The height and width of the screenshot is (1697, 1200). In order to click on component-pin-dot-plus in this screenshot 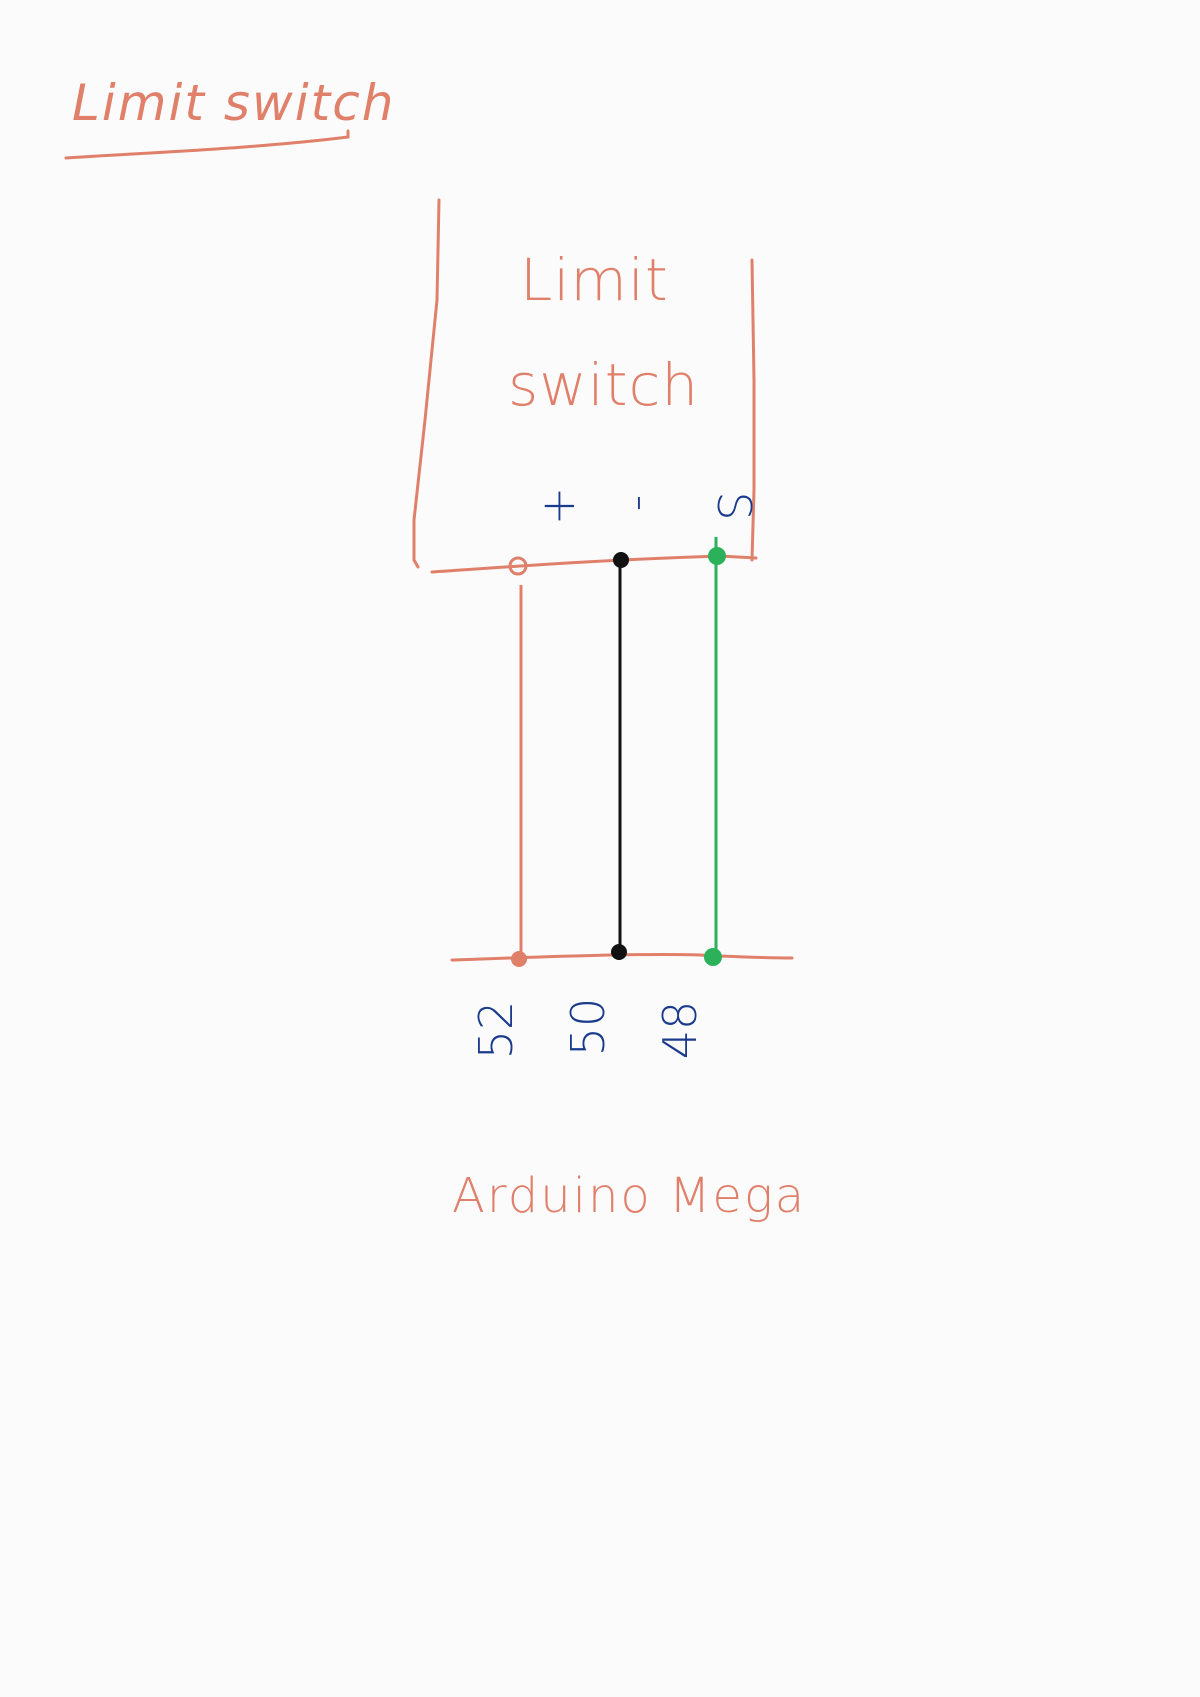, I will do `click(518, 566)`.